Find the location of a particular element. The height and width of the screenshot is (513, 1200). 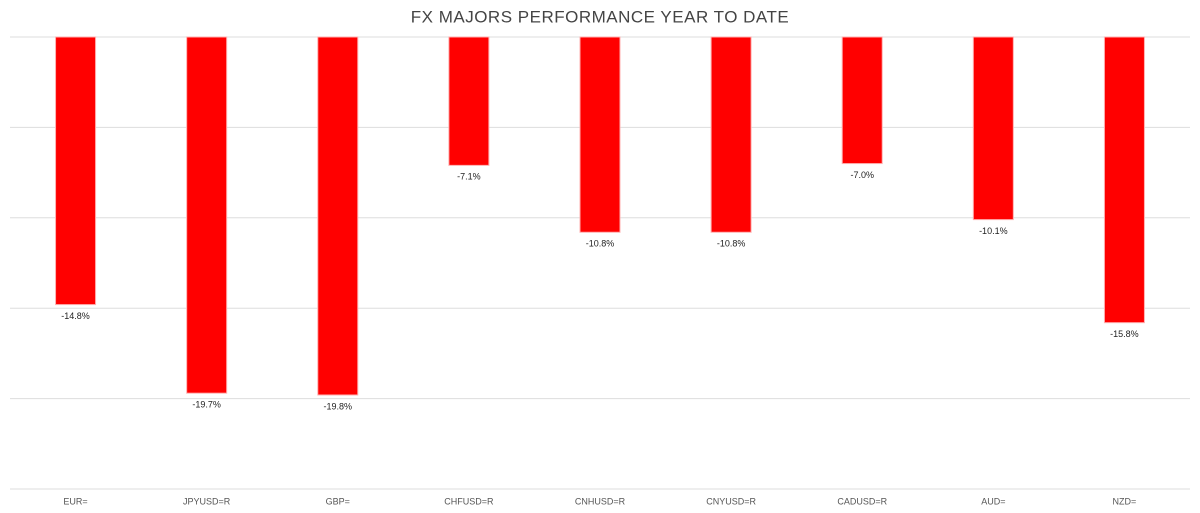

x-tick-label: EUR= is located at coordinates (75, 501).